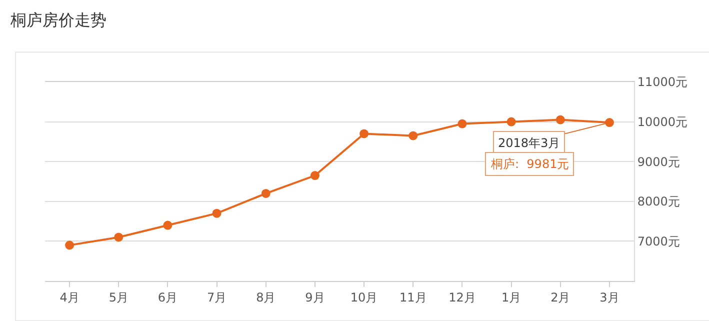 This screenshot has height=321, width=709. Describe the element at coordinates (58, 20) in the screenshot. I see `chart-title: 桐庐房价走势` at that location.